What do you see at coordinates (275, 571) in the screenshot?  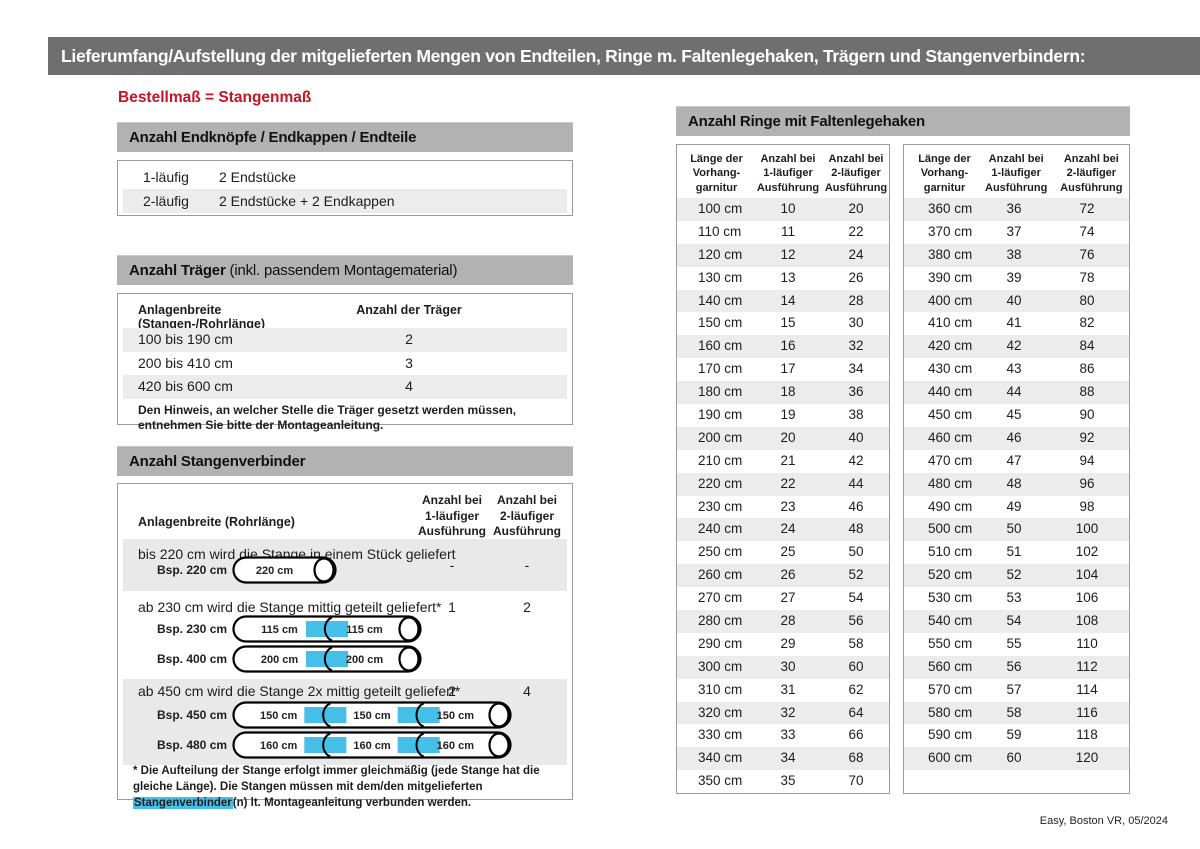 I see `rod-segment-label: 220 cm` at bounding box center [275, 571].